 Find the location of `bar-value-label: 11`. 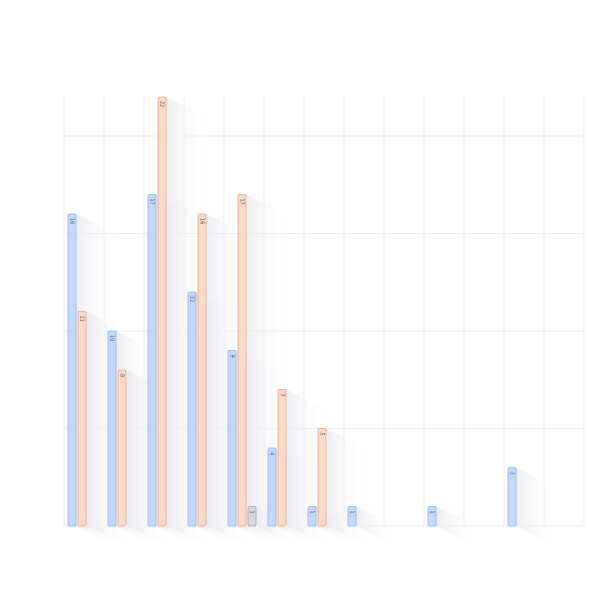

bar-value-label: 11 is located at coordinates (82, 319).